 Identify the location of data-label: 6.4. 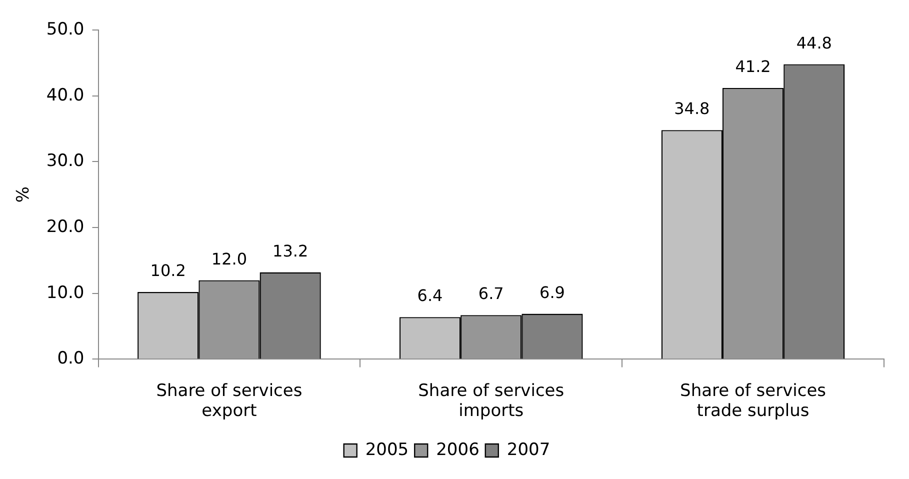
(430, 296).